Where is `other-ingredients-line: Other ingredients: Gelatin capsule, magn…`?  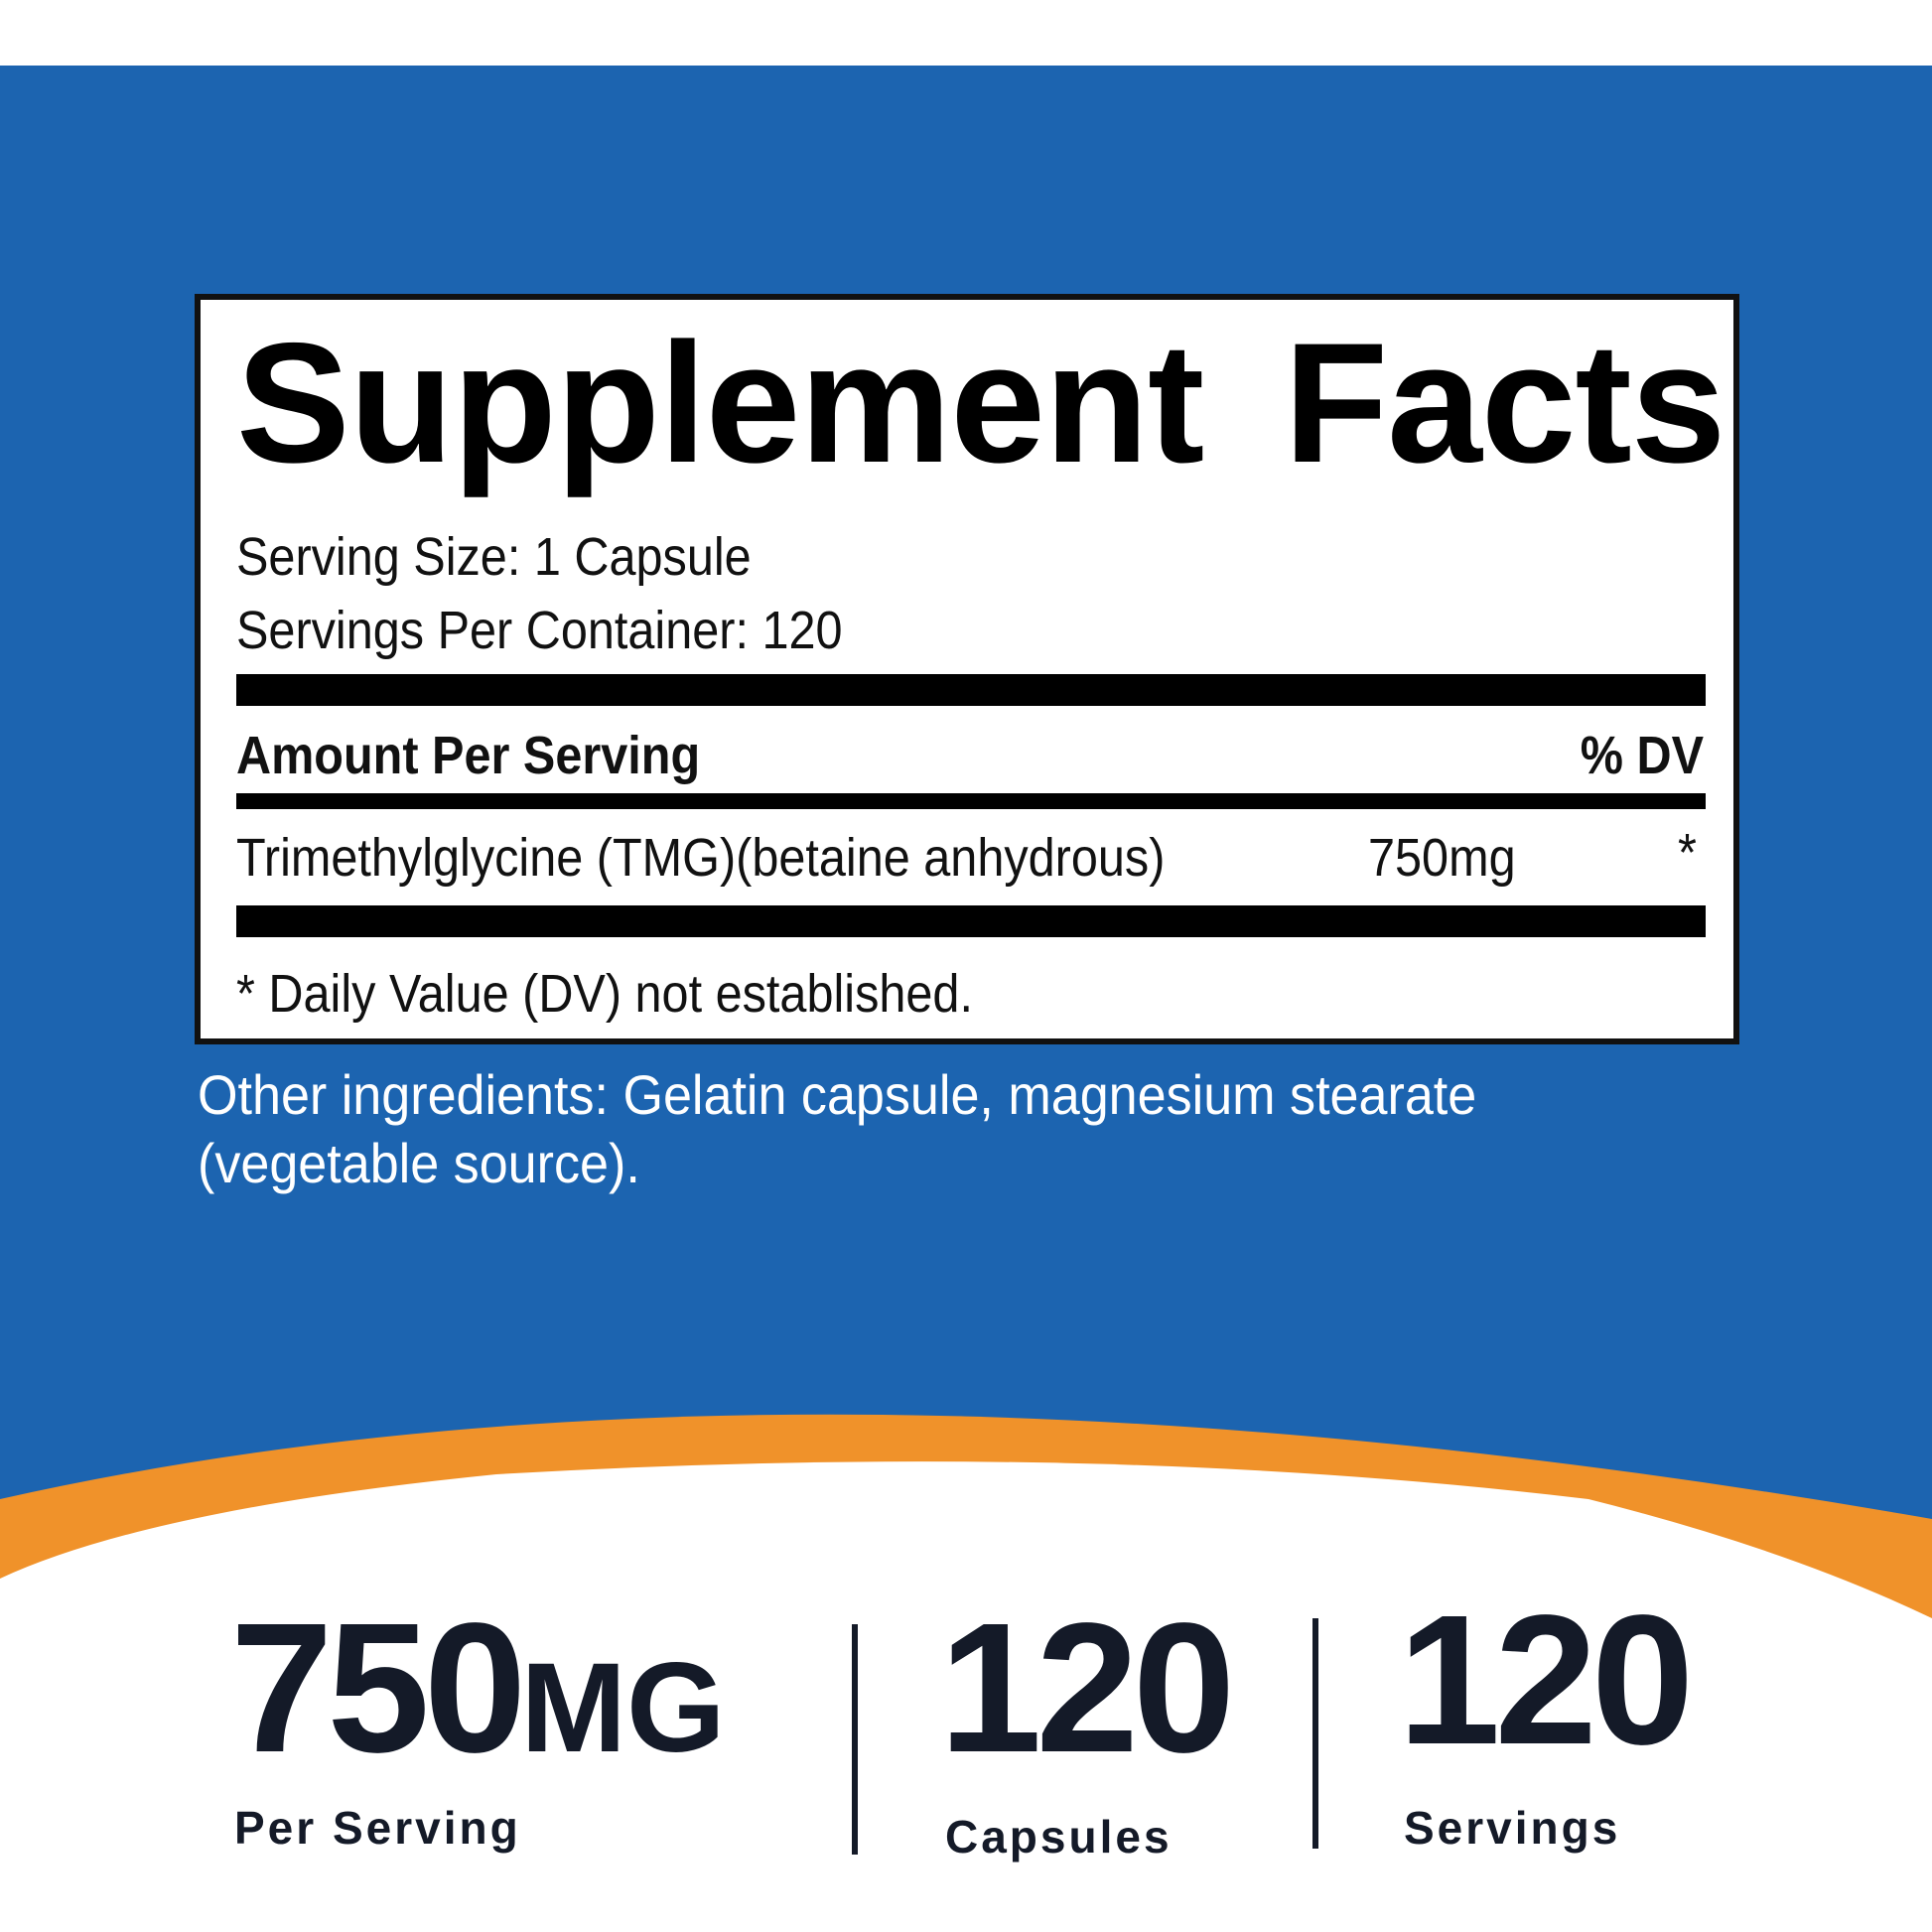 other-ingredients-line: Other ingredients: Gelatin capsule, magn… is located at coordinates (837, 1095).